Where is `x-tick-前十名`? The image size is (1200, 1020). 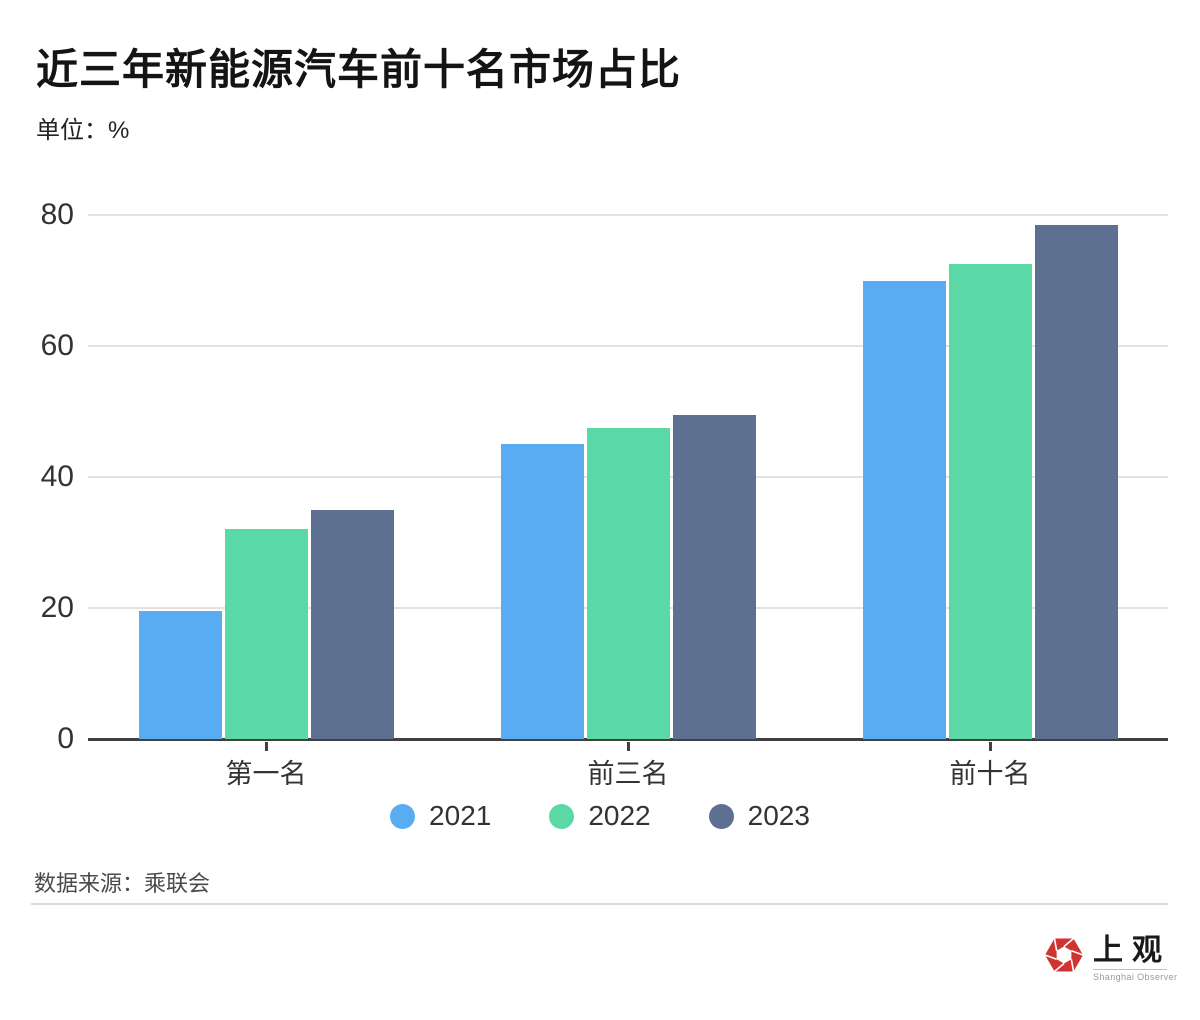 x-tick-前十名 is located at coordinates (990, 746).